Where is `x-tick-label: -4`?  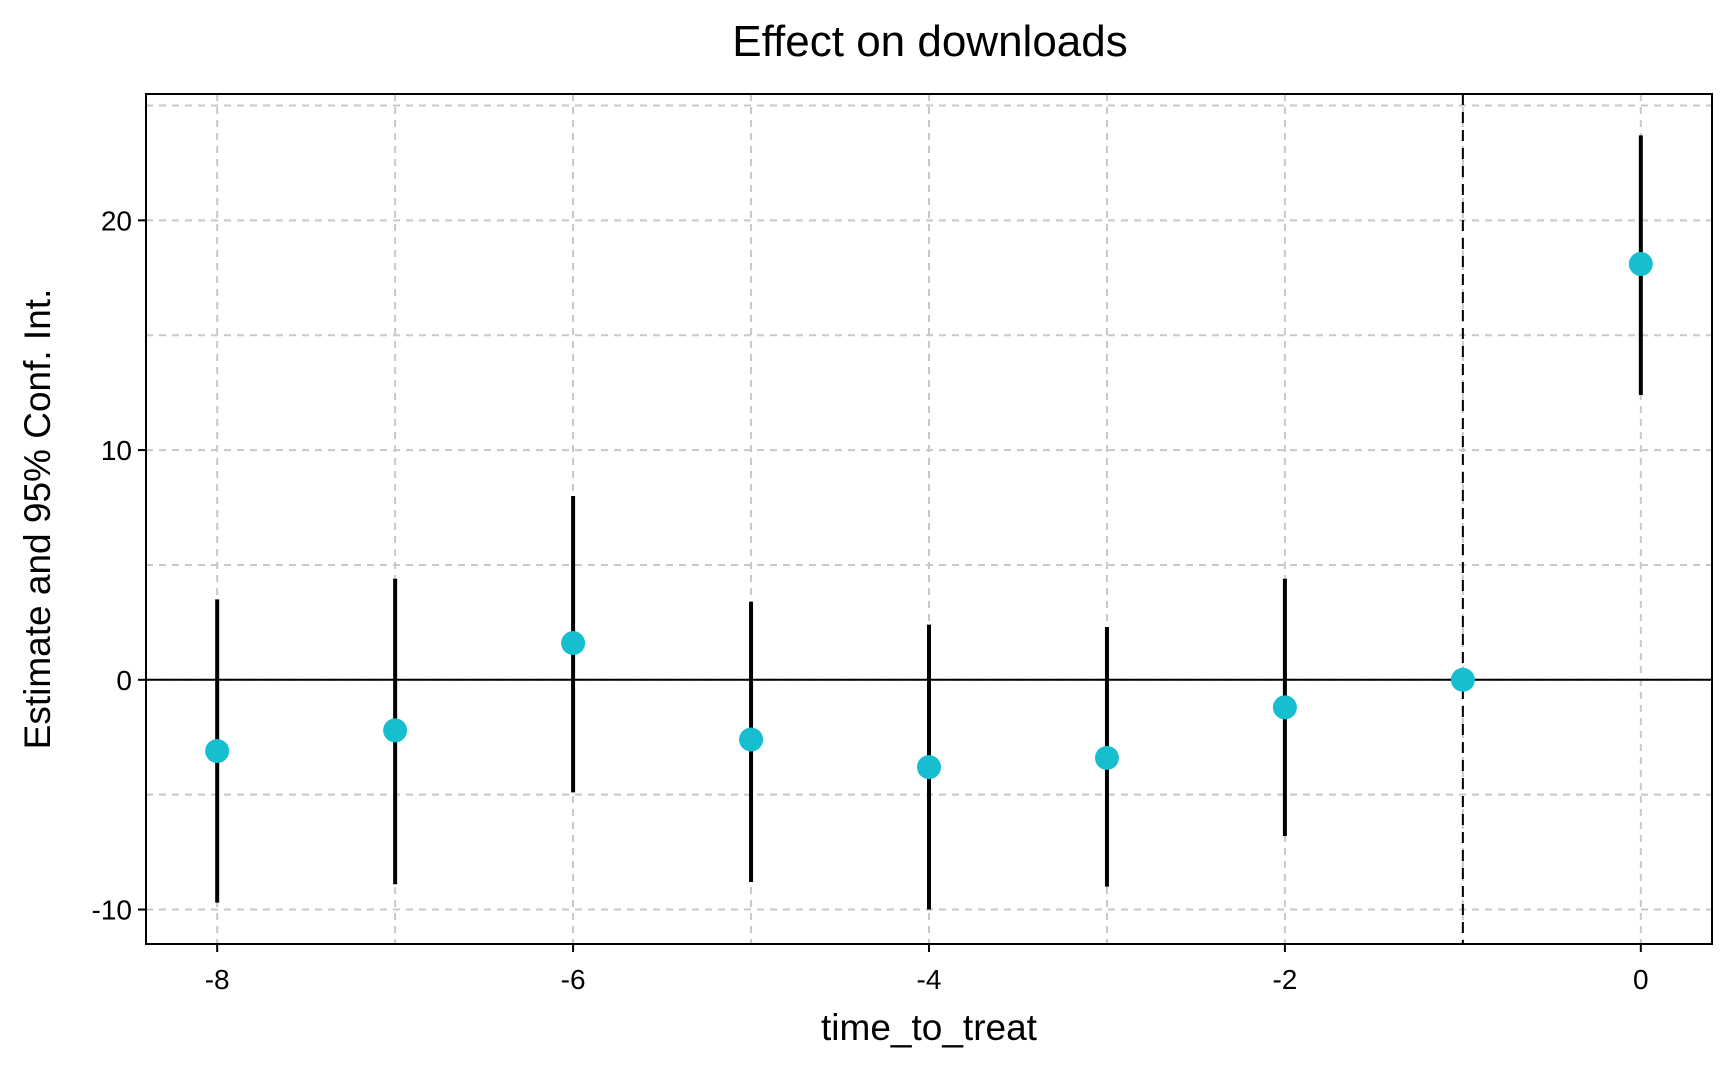 x-tick-label: -4 is located at coordinates (929, 979).